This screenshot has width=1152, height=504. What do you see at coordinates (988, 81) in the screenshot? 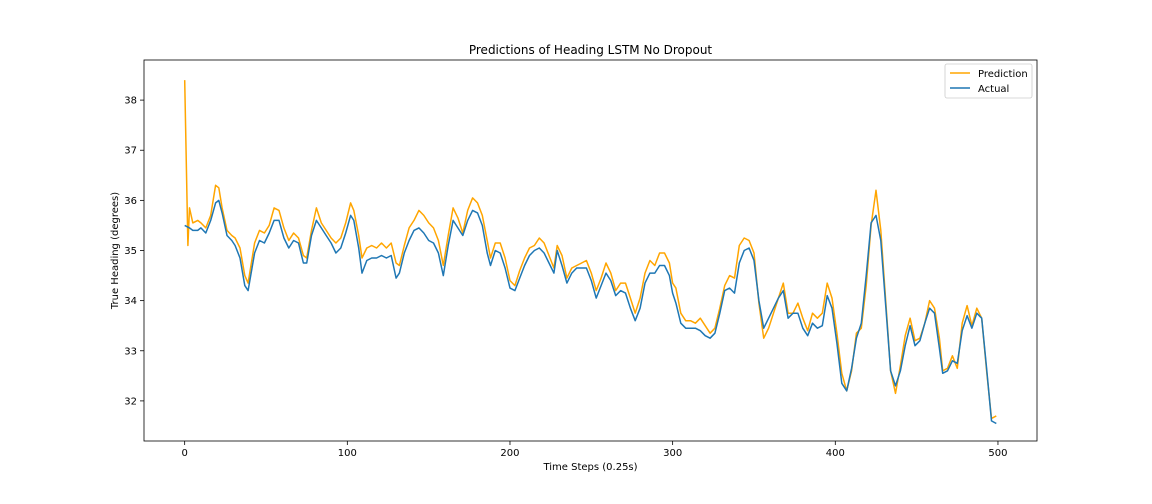
I see `legend: Prediction Actual` at bounding box center [988, 81].